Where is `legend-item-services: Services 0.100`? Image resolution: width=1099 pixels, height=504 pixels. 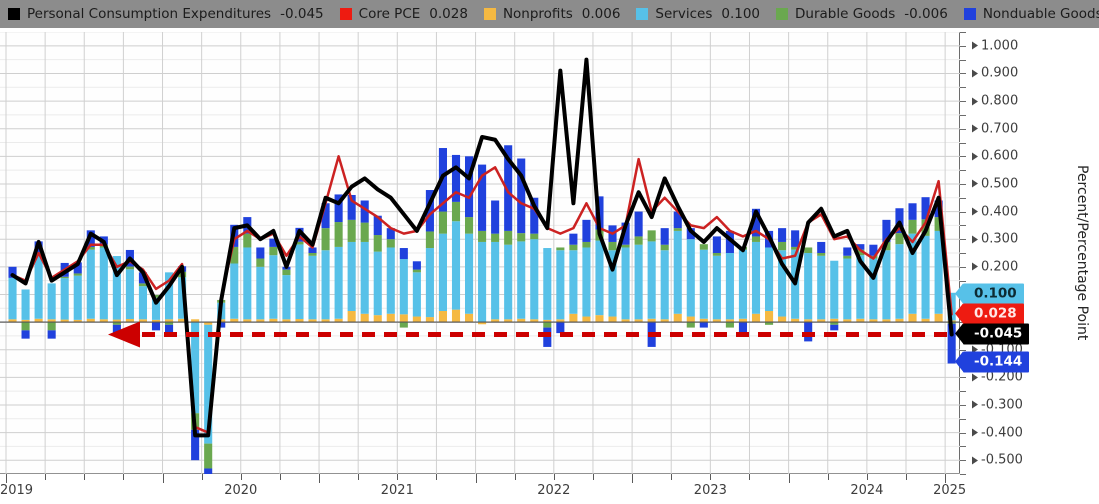
legend-item-services: Services 0.100 is located at coordinates (698, 14).